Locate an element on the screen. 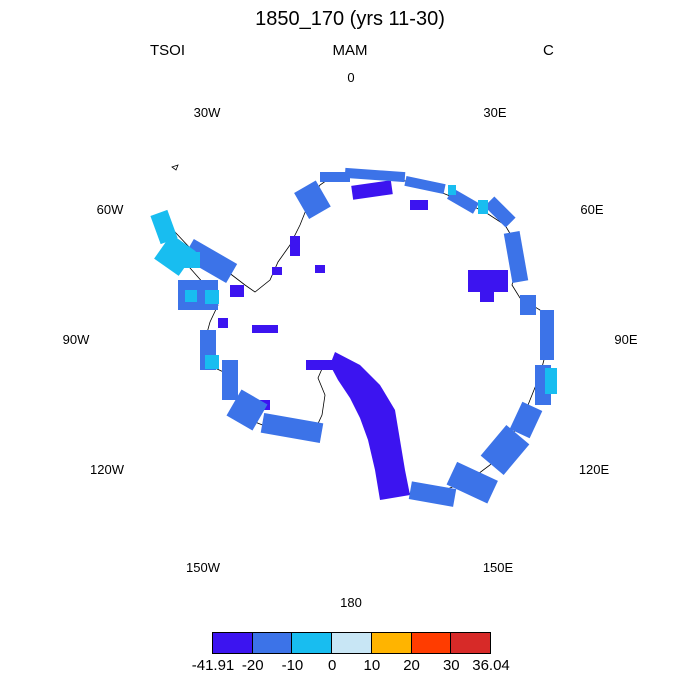 This screenshot has height=700, width=700. lon-label-60e: 60E is located at coordinates (591, 209).